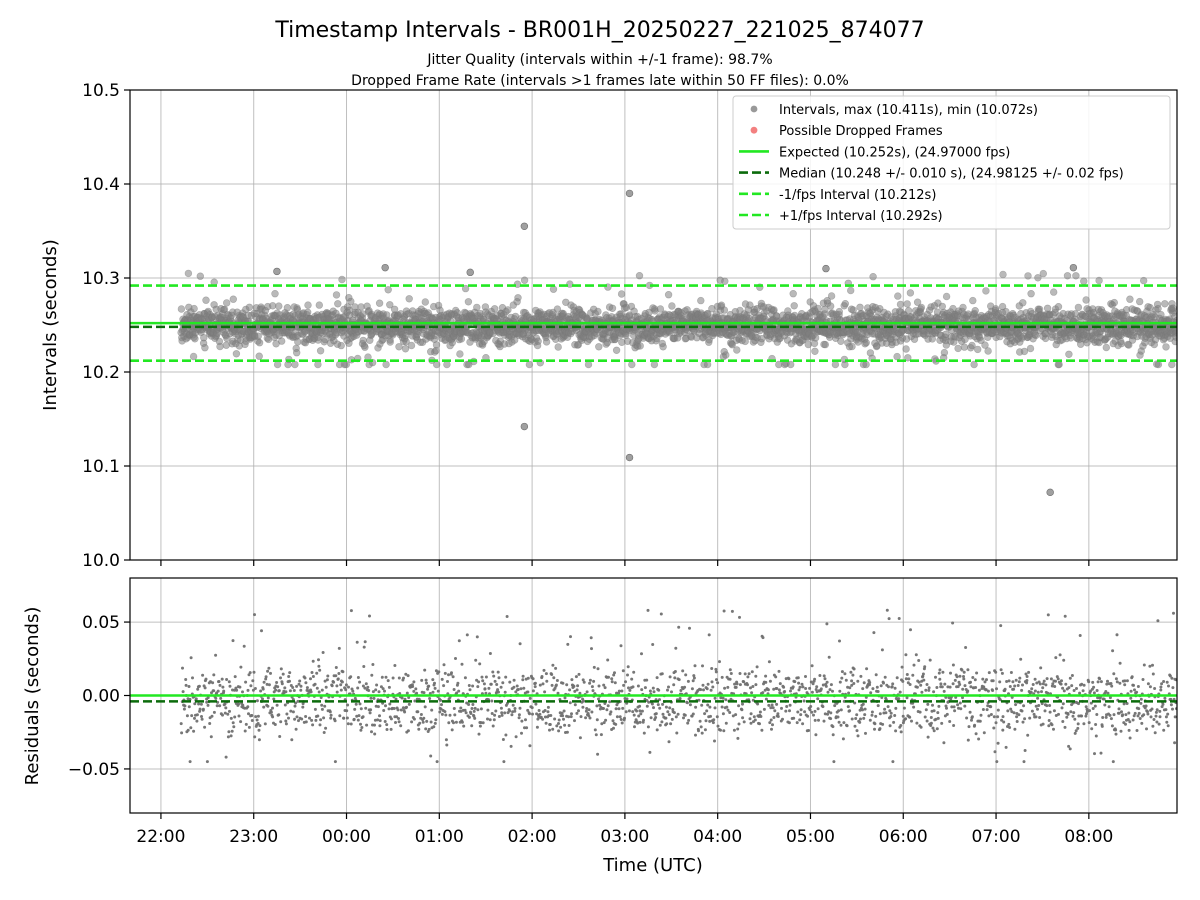 The image size is (1200, 900). What do you see at coordinates (629, 193) in the screenshot?
I see `outlier-point` at bounding box center [629, 193].